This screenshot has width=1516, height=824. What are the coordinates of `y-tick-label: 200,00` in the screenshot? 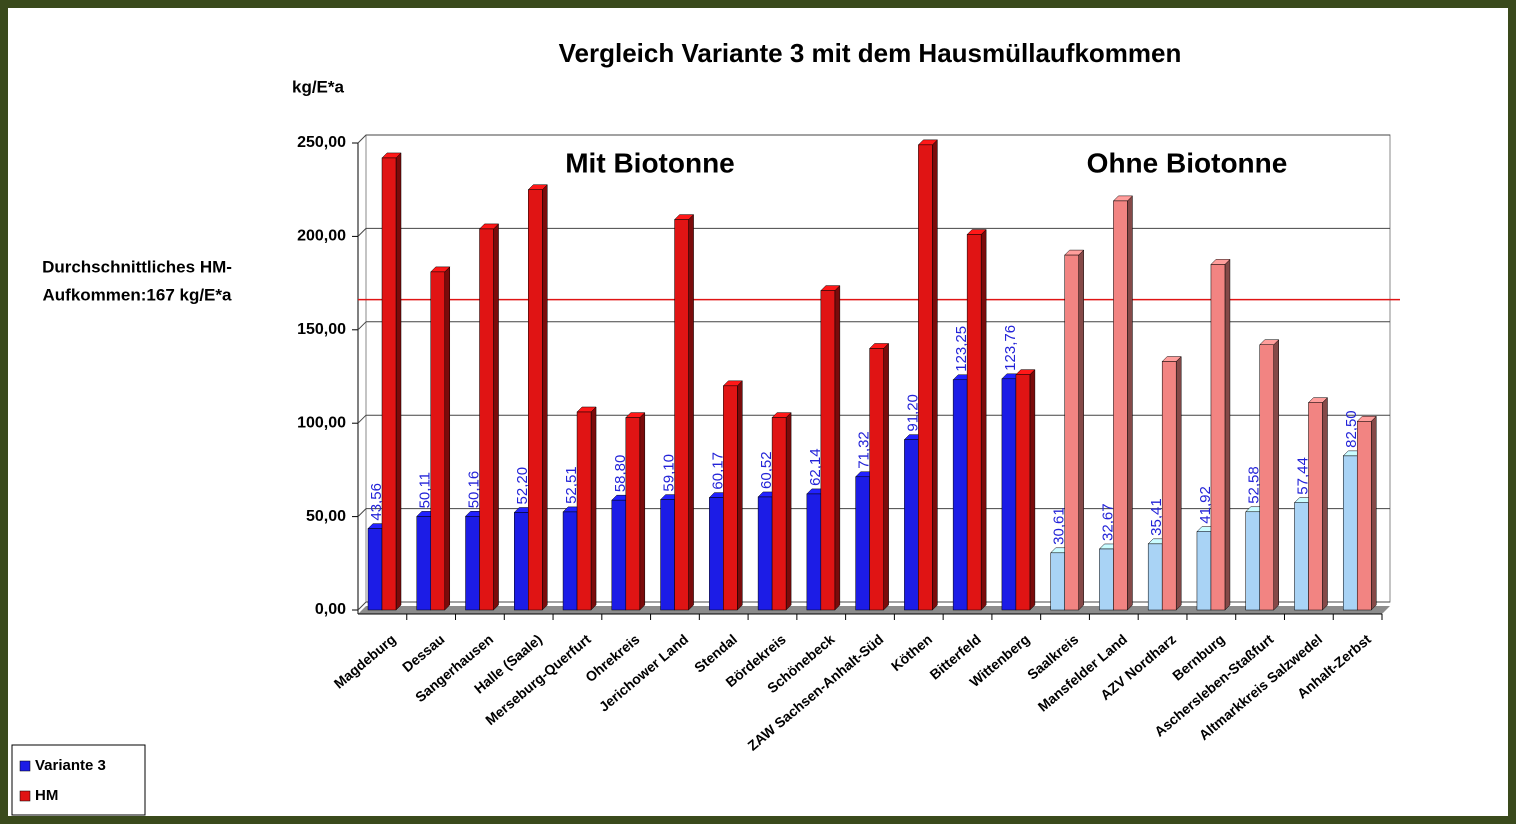 It's located at (321, 236).